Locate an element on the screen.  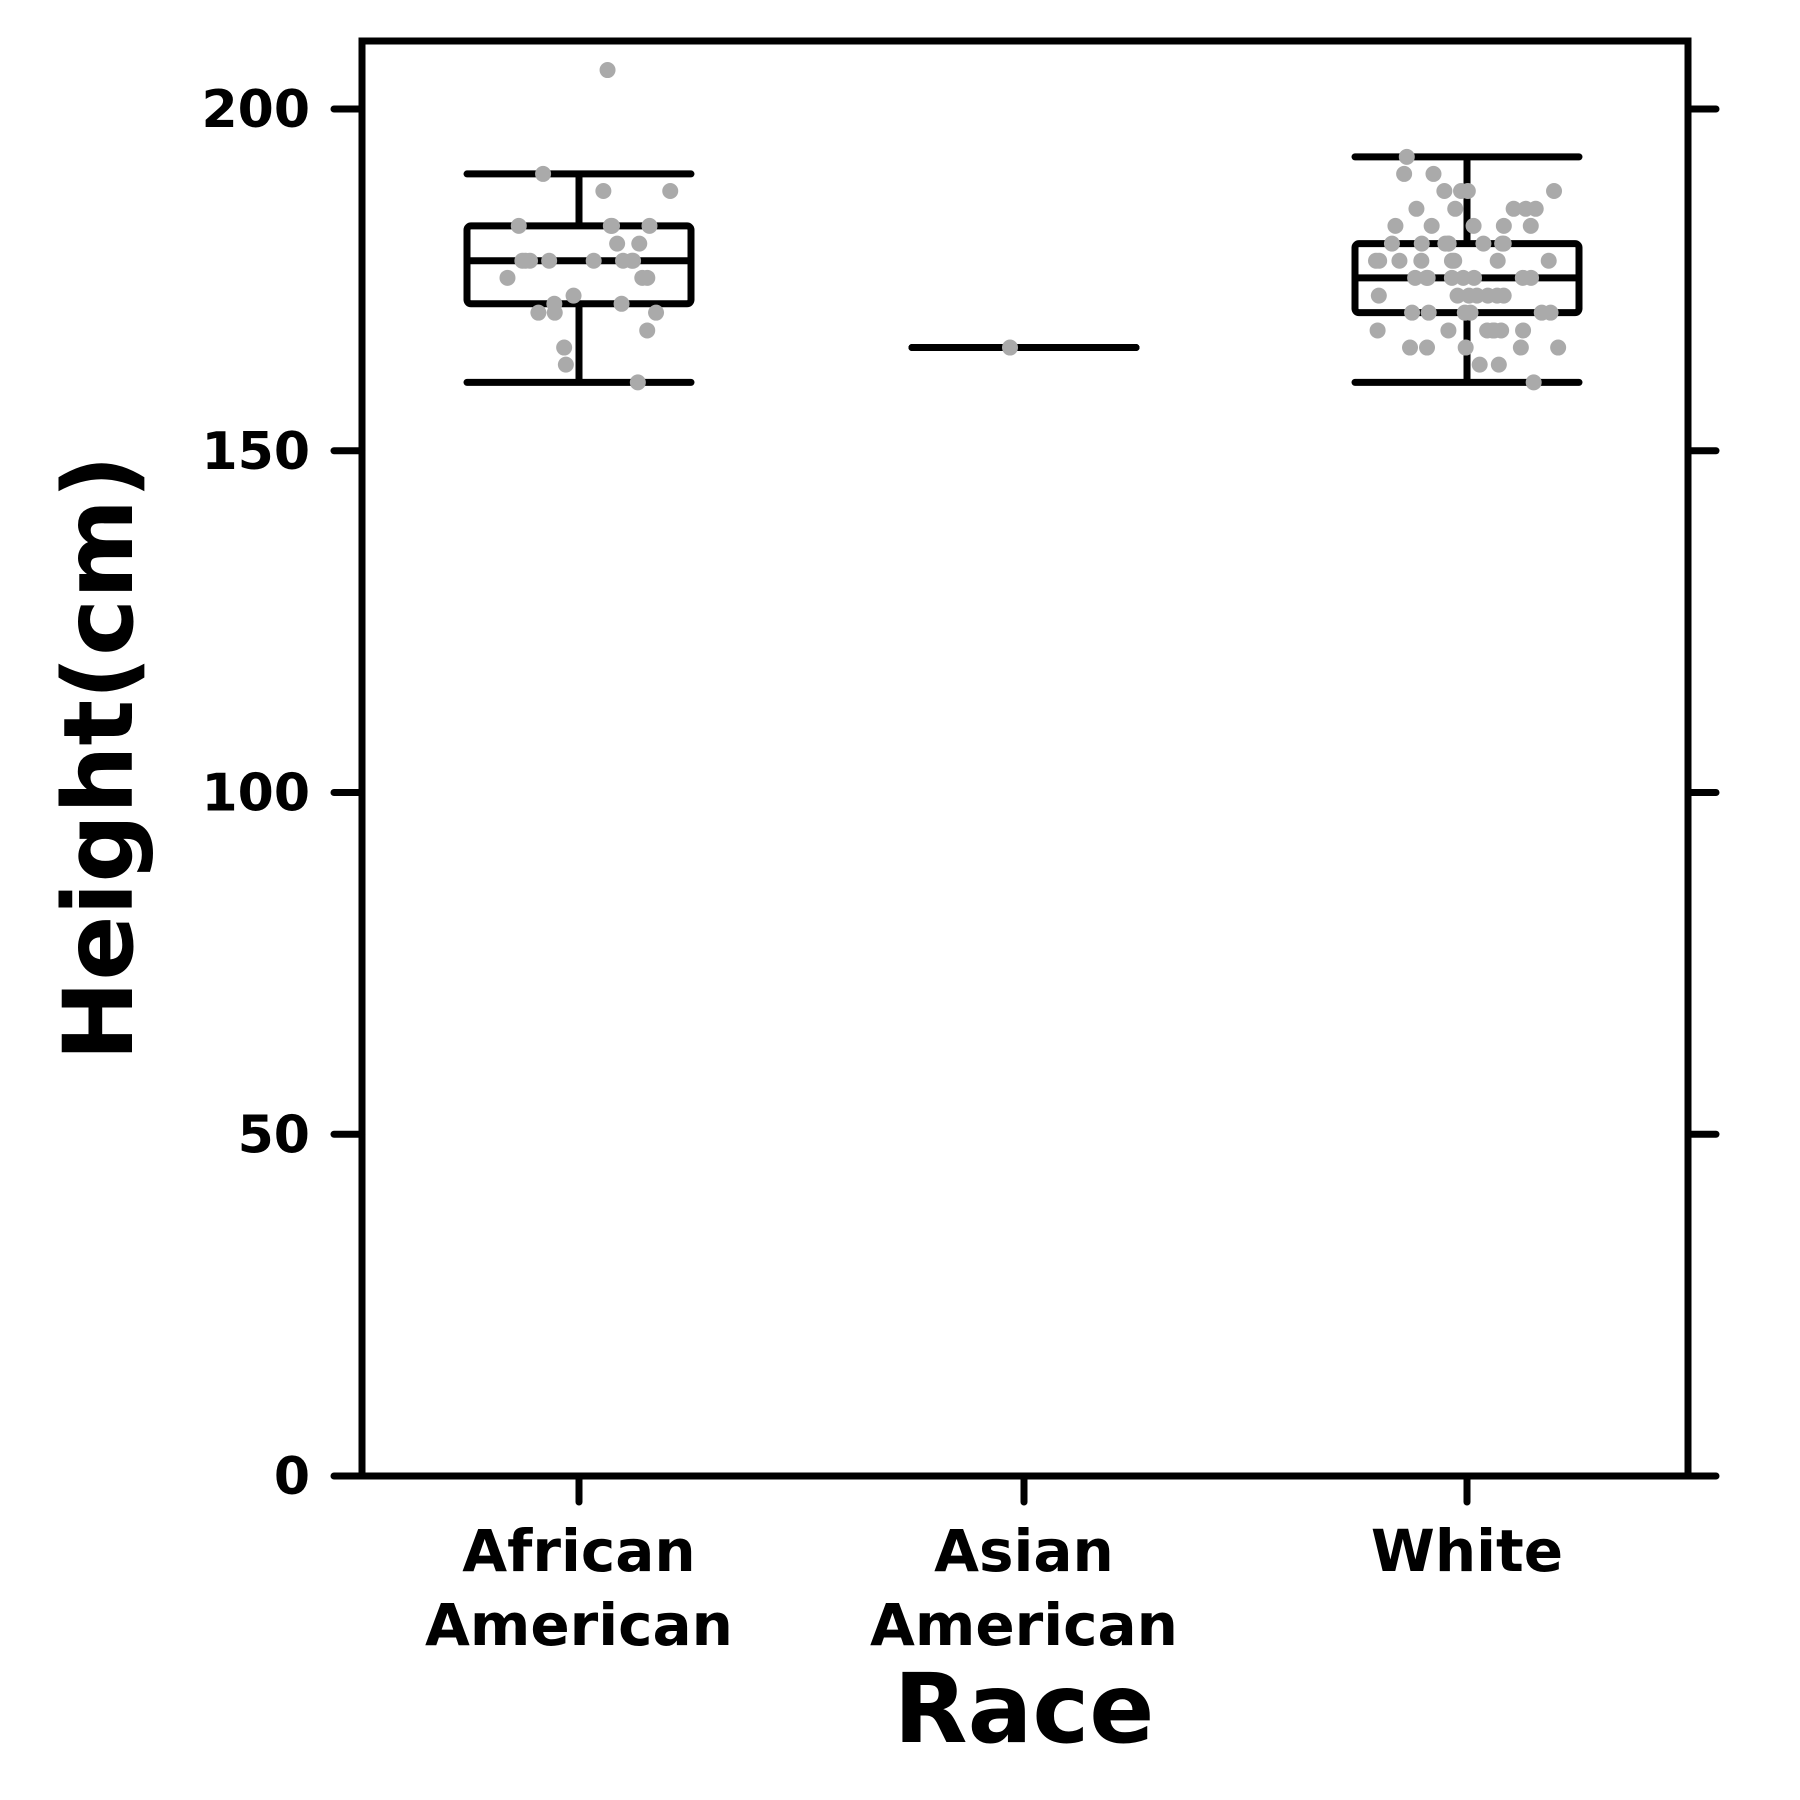
x-axis-title: Race is located at coordinates (1024, 1709).